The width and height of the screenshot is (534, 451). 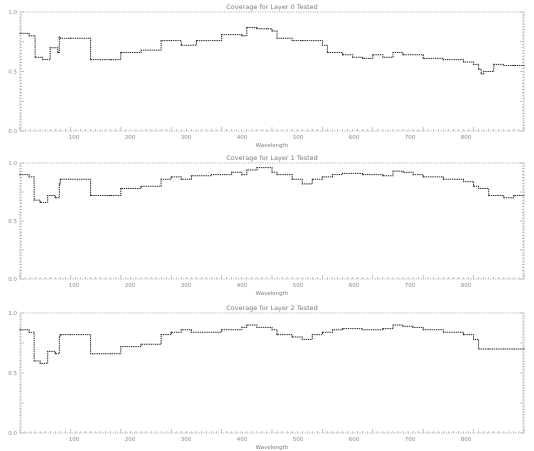 I want to click on chart-title: Coverage for Layer 0 Tested, so click(x=272, y=7).